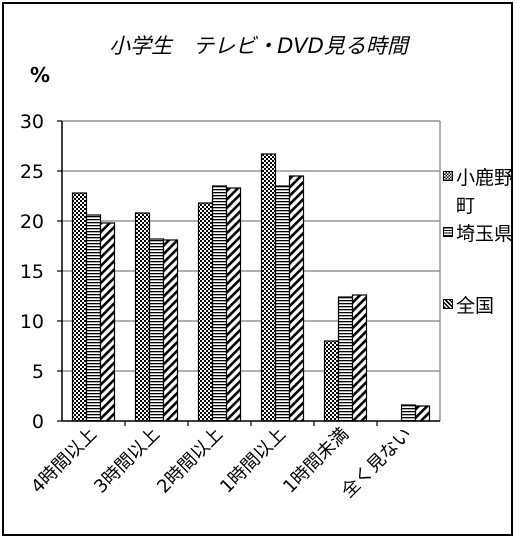  I want to click on bar-小鹿野町-4時間以上, so click(79, 307).